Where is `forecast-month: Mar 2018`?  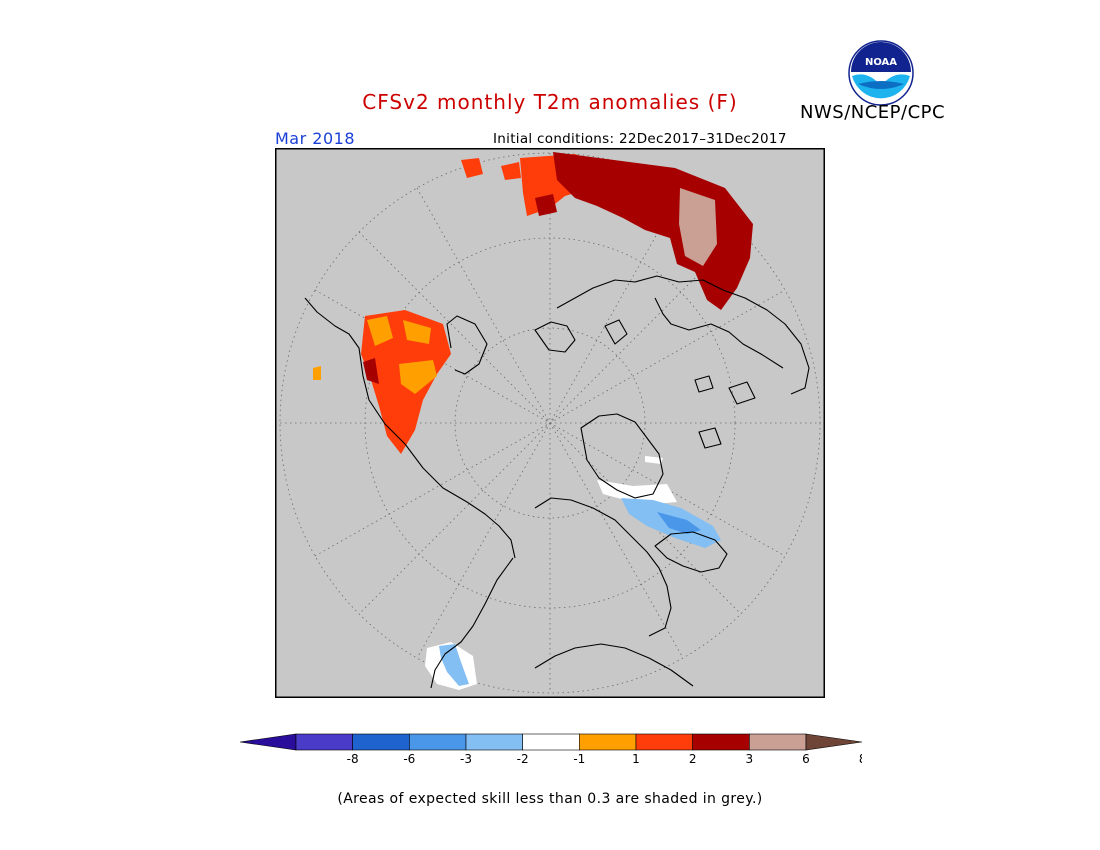 forecast-month: Mar 2018 is located at coordinates (315, 138).